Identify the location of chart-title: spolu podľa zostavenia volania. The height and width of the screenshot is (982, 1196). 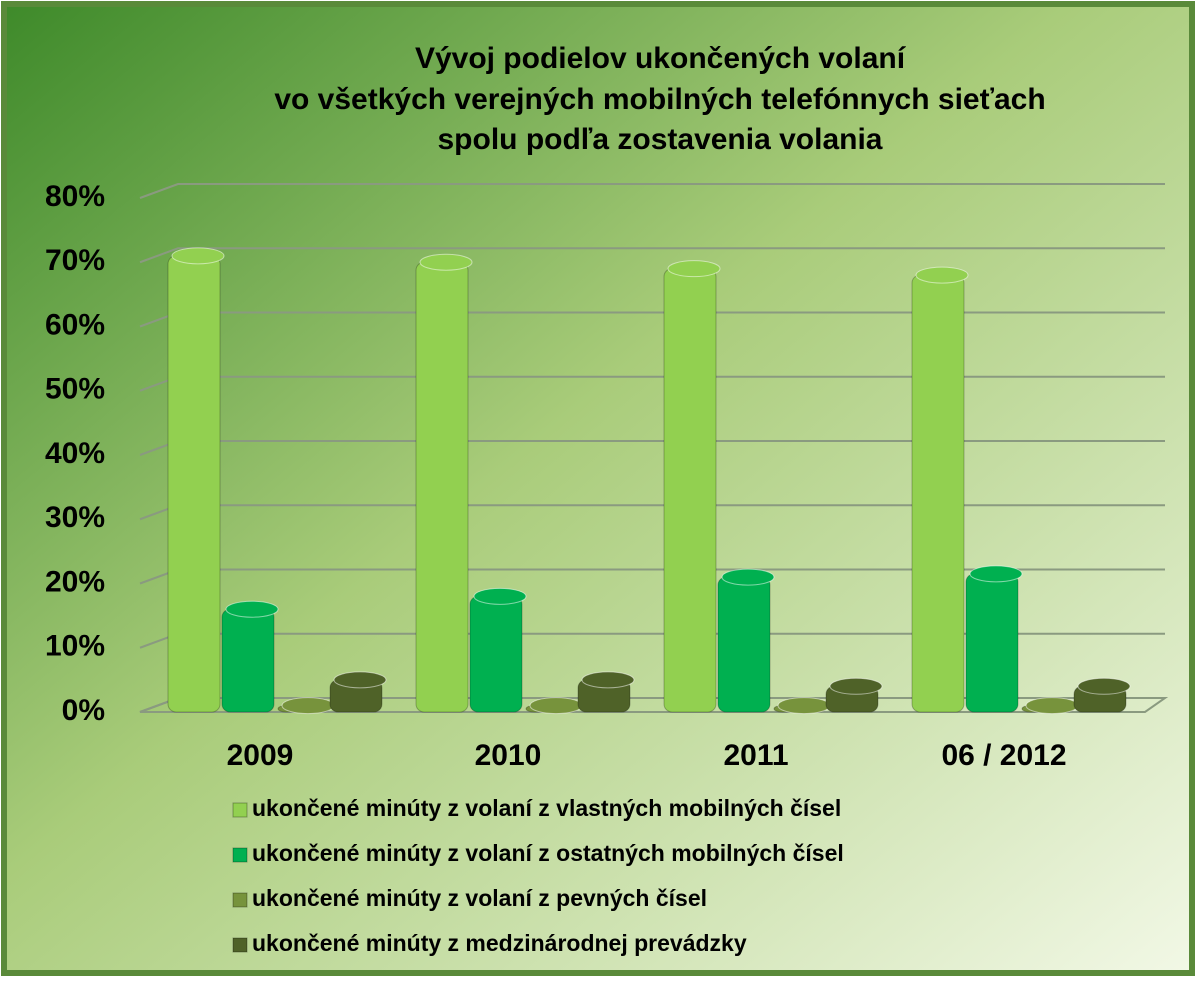
(660, 139).